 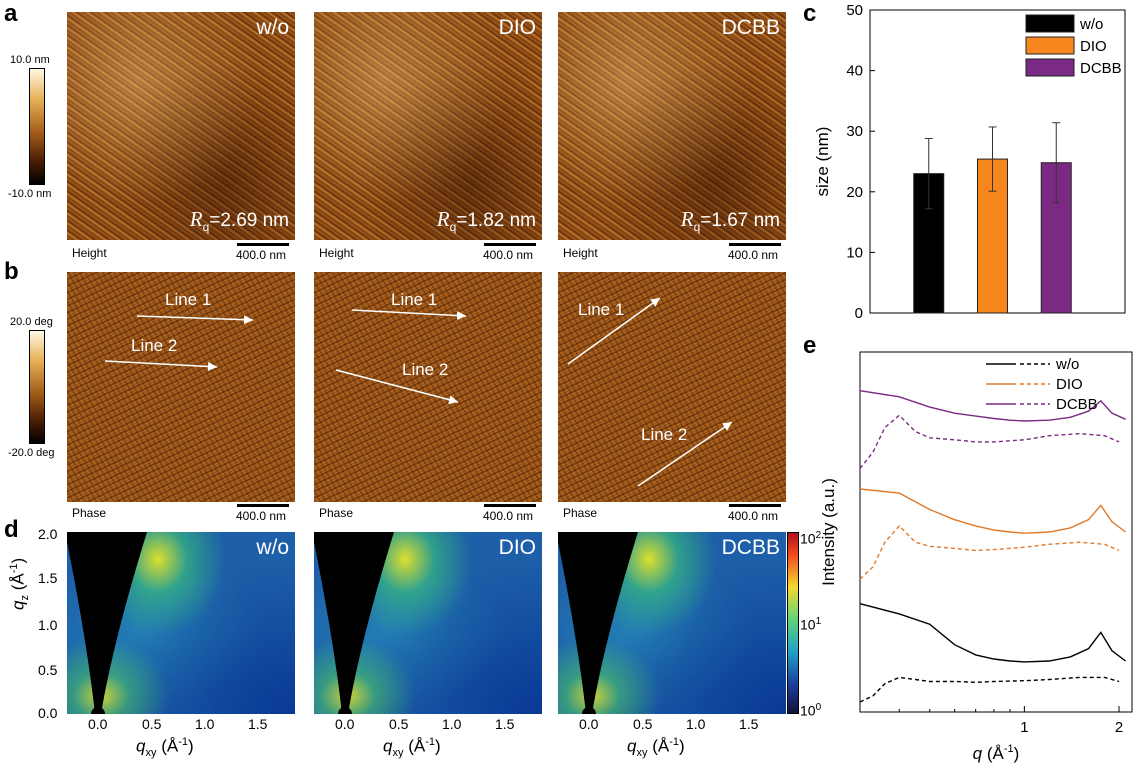 I want to click on line-xlabel-exp: -1, so click(x=1009, y=749).